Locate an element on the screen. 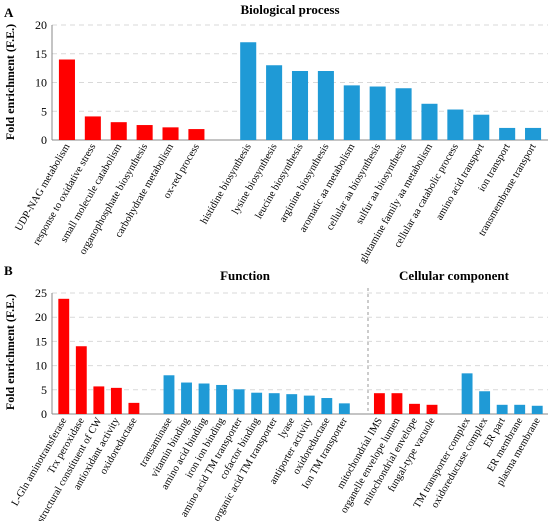 The height and width of the screenshot is (521, 550). panel-b-title-function: Function is located at coordinates (245, 275).